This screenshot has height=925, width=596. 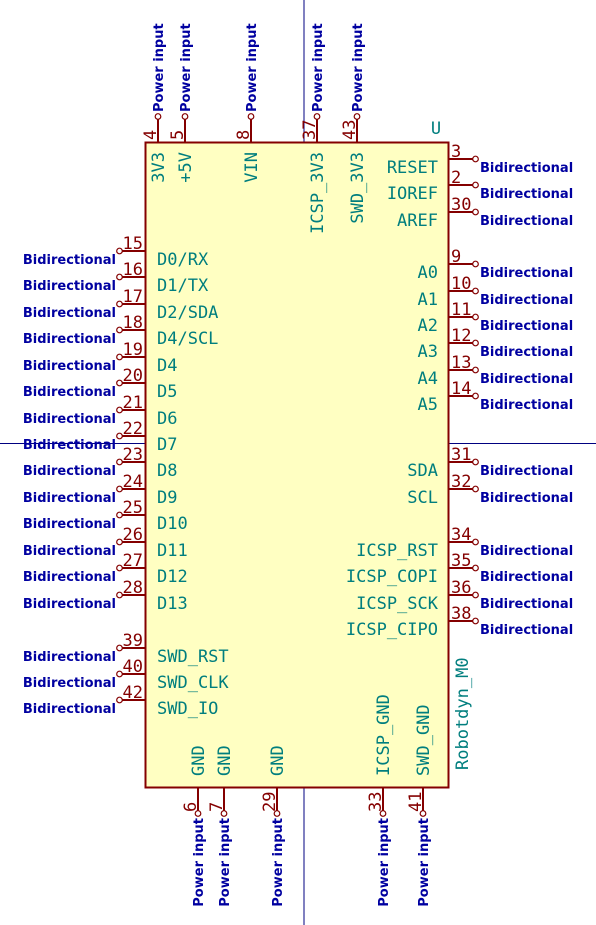 I want to click on pin-name: D0/RX, so click(x=183, y=260).